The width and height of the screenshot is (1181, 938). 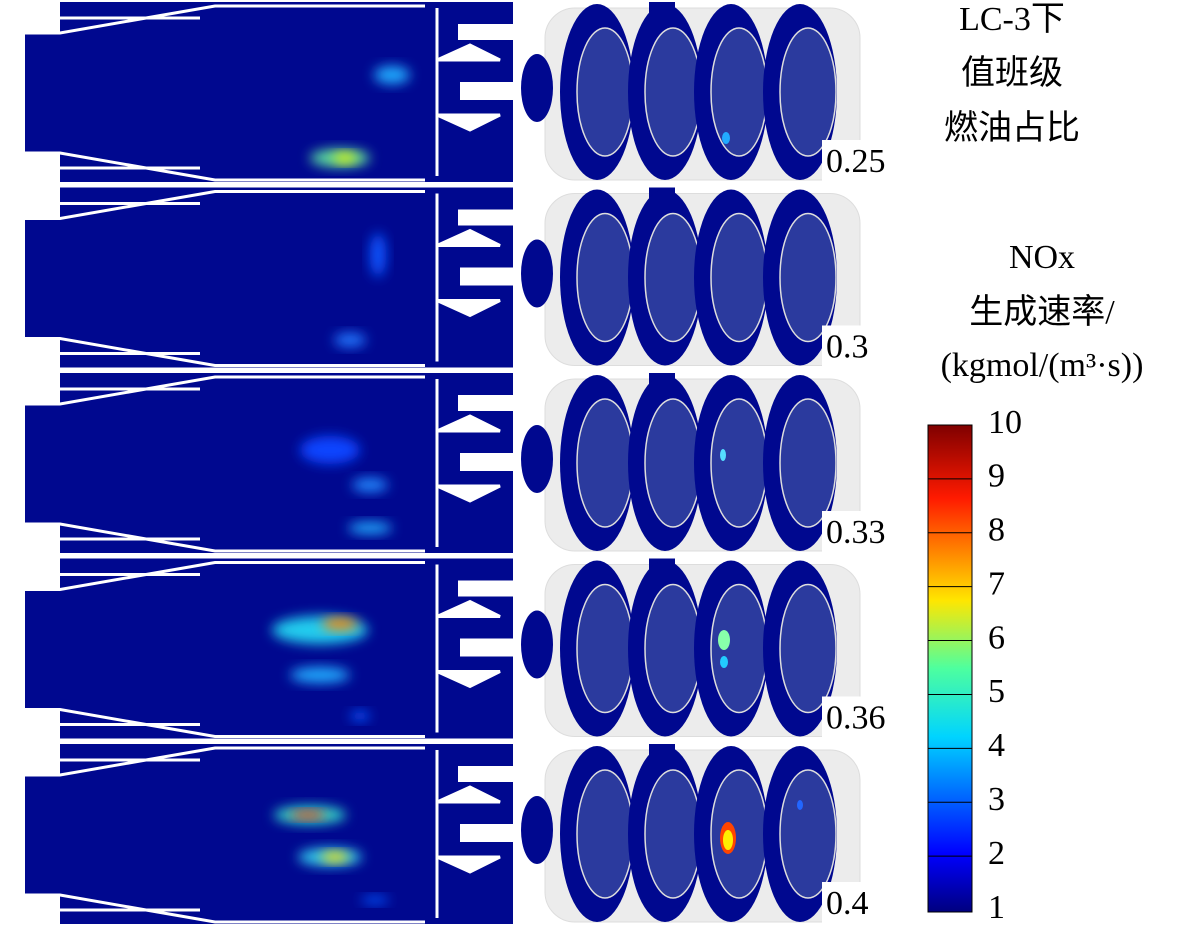 What do you see at coordinates (1012, 73) in the screenshot?
I see `title-line: 值班级` at bounding box center [1012, 73].